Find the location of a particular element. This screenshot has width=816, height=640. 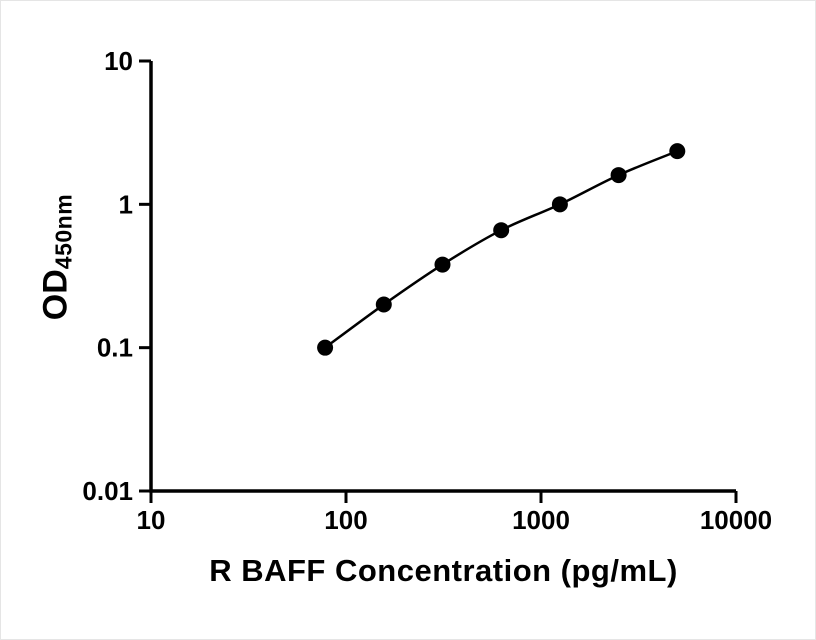

x-tick-label: 100 is located at coordinates (345, 520).